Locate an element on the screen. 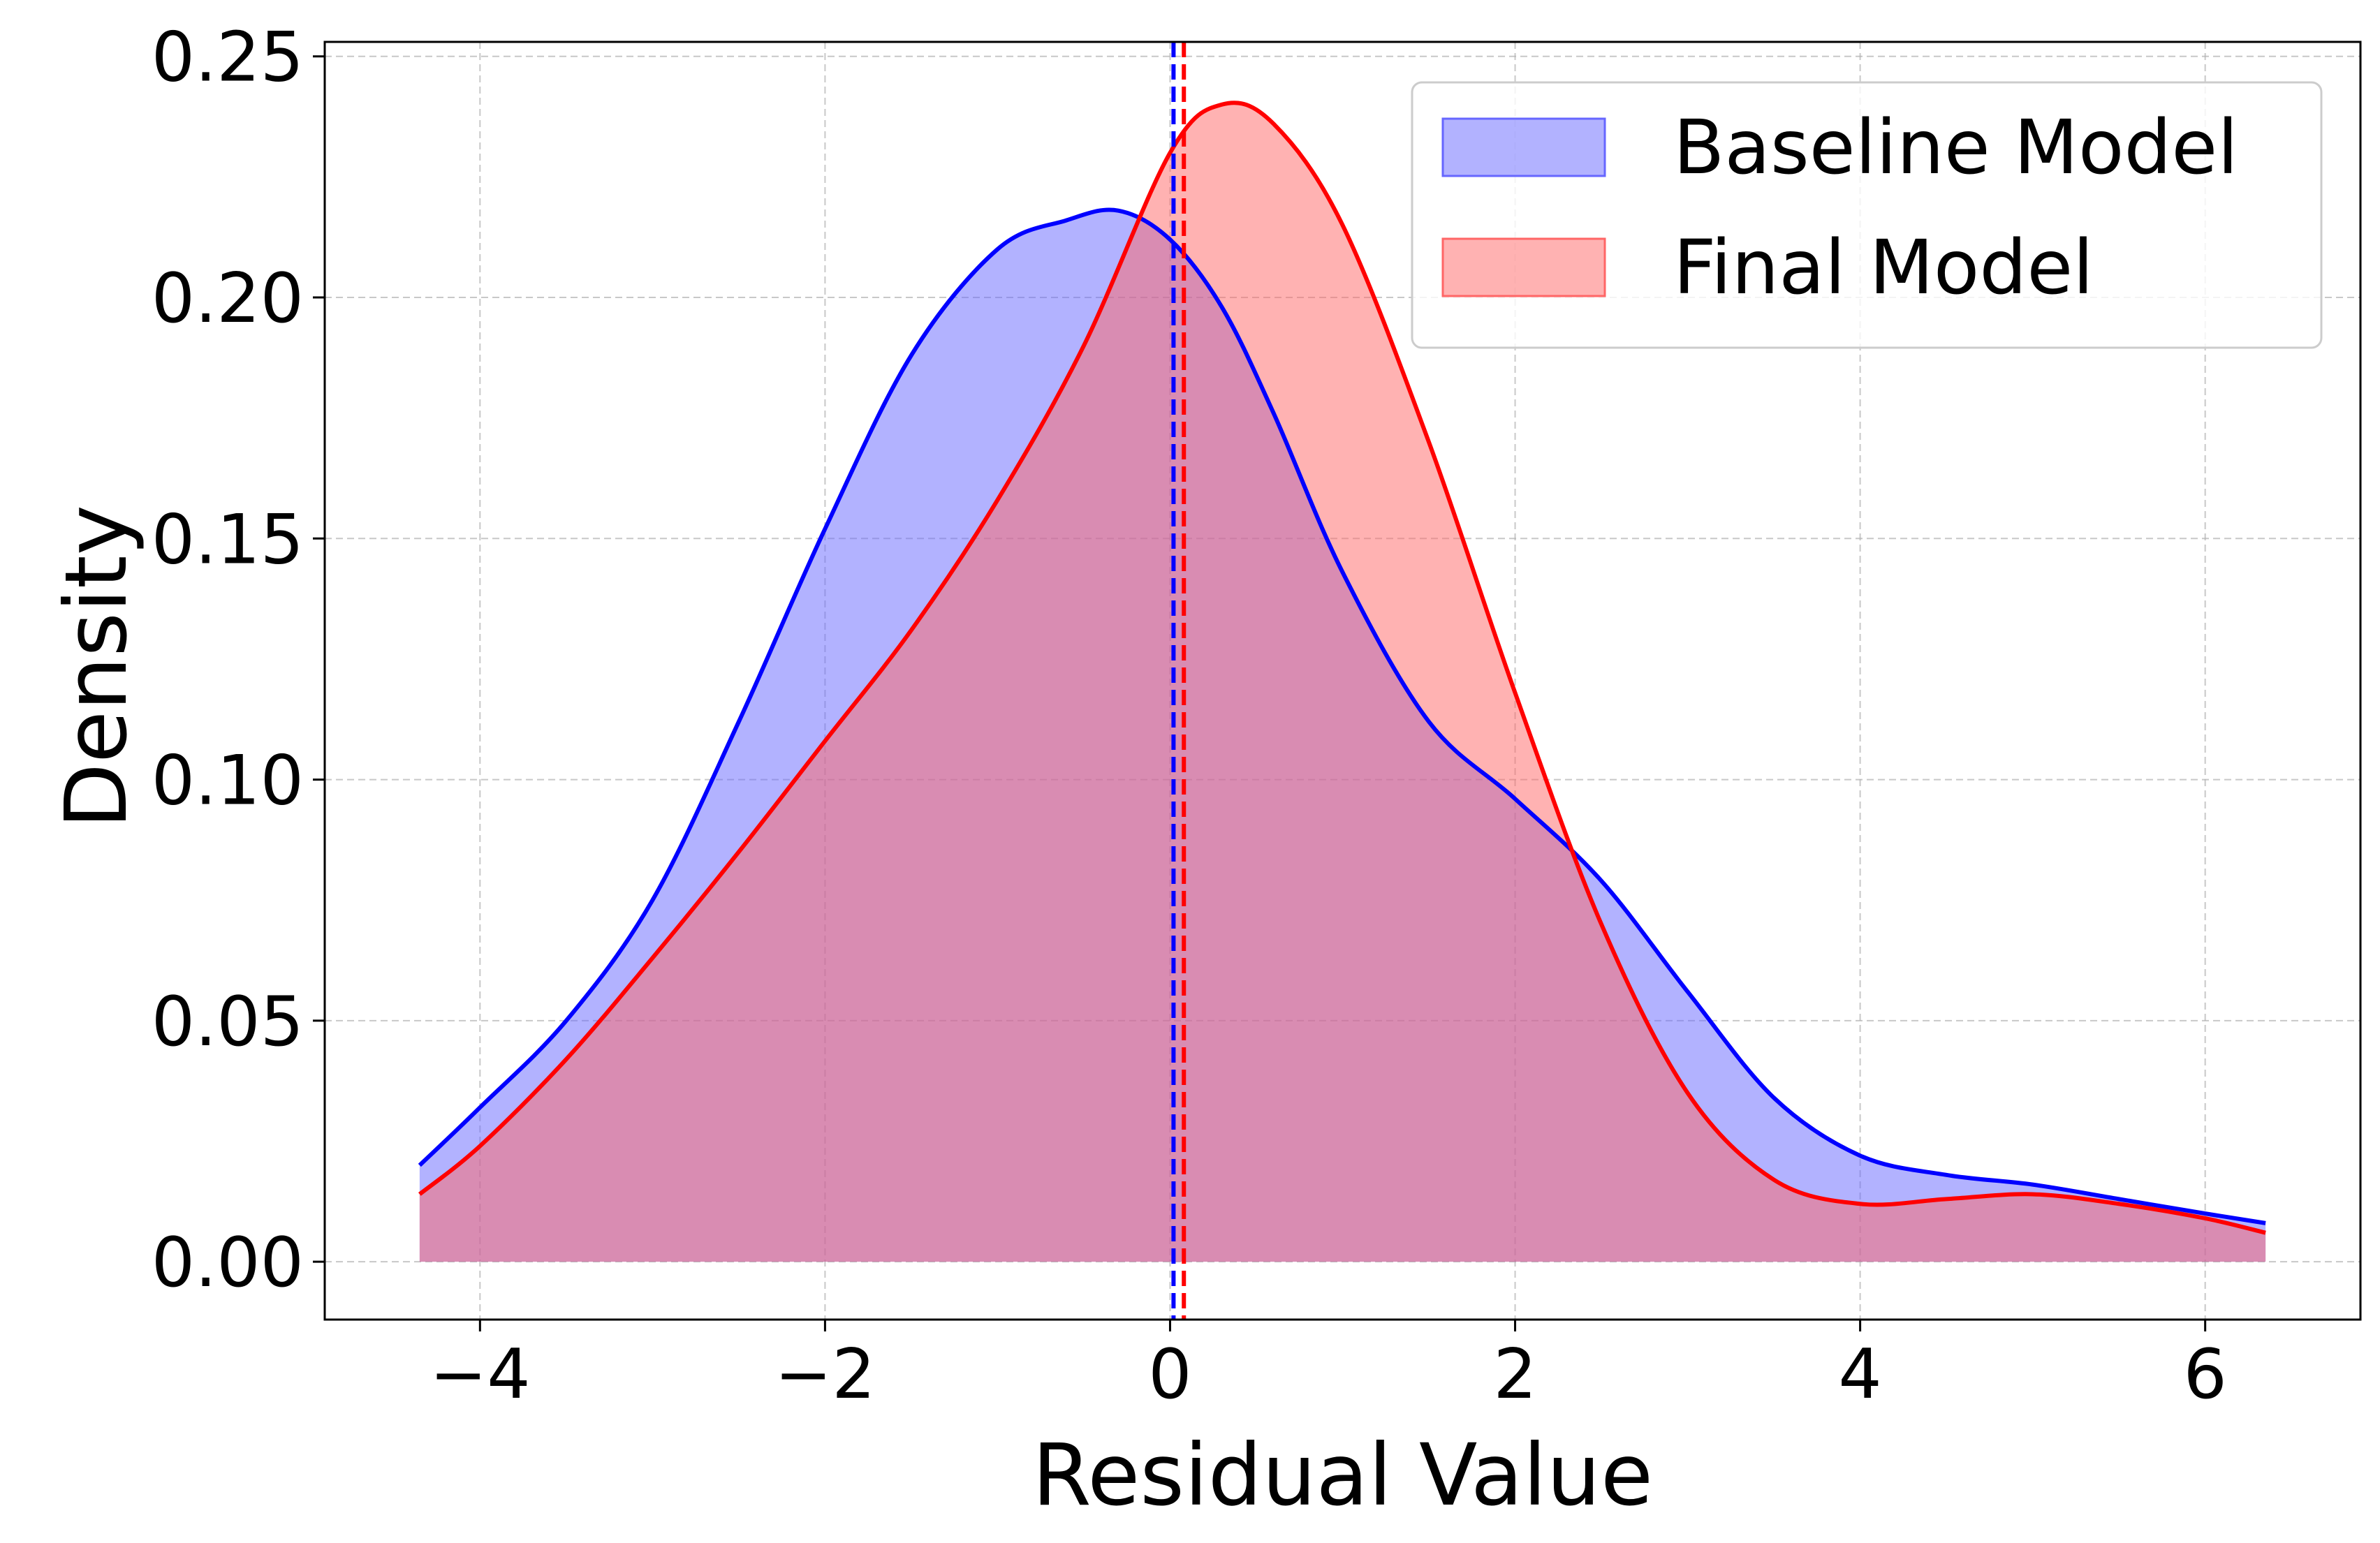  legend-label-final-model: Final Model is located at coordinates (1884, 268).